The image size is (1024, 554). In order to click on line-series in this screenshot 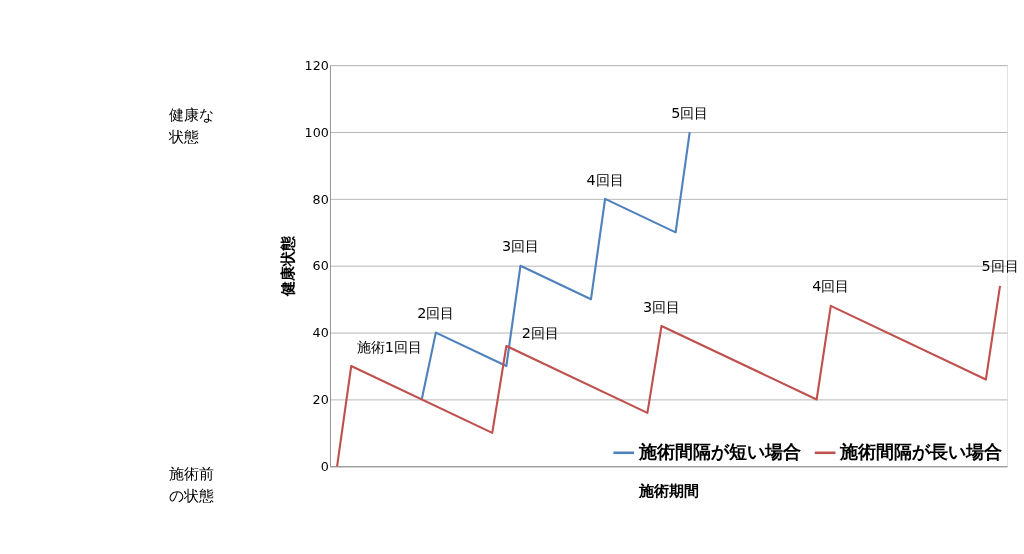, I will do `click(555, 266)`.